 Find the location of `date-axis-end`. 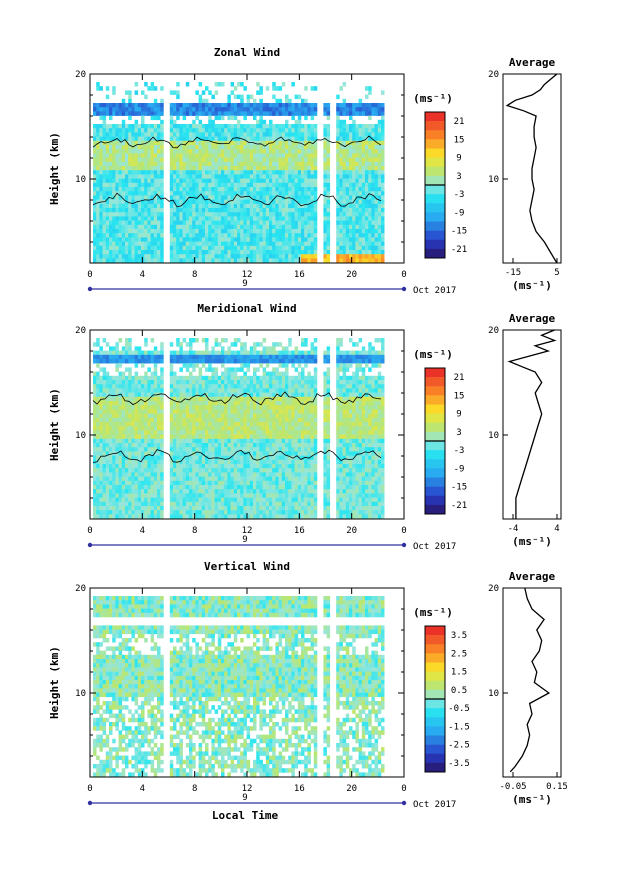

date-axis-end is located at coordinates (404, 289).